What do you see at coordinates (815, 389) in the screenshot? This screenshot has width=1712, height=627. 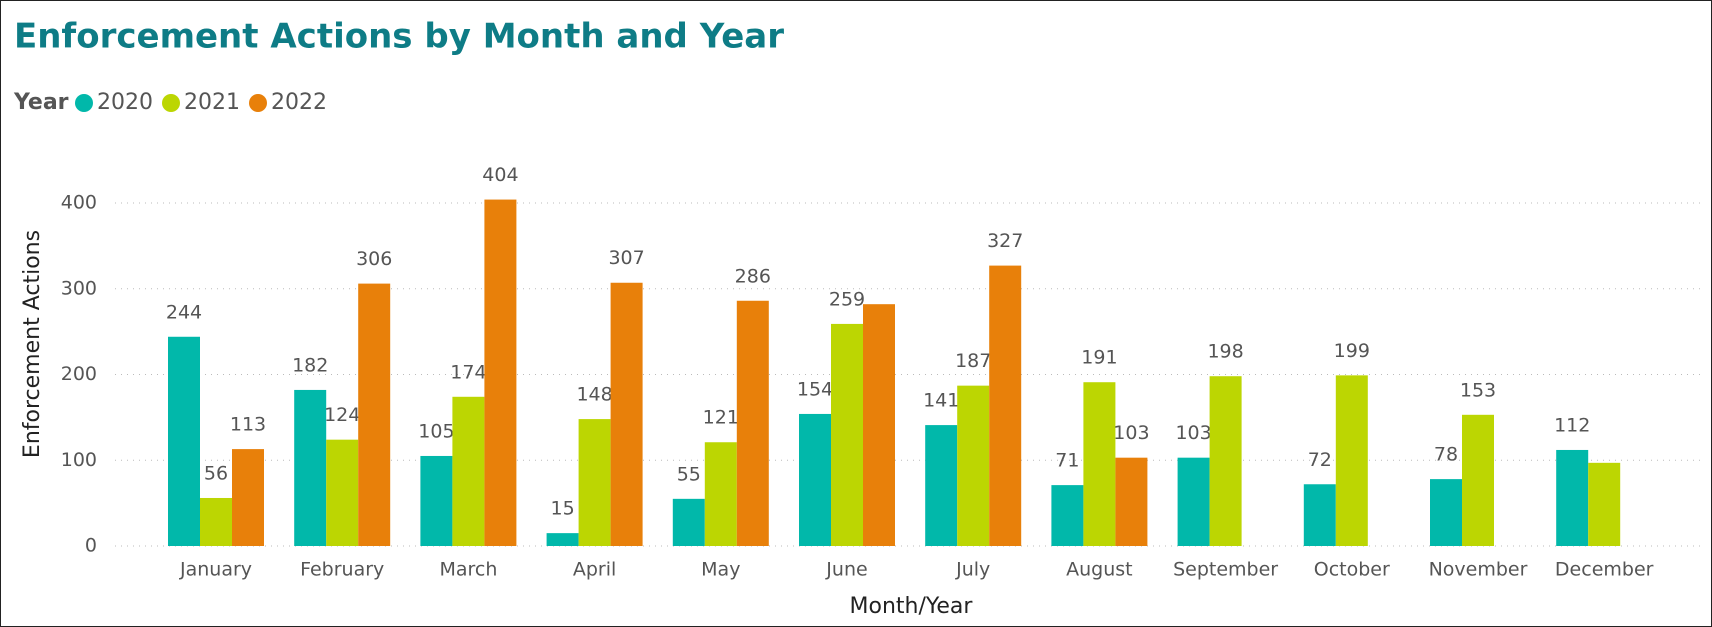 I see `value-label: 154` at bounding box center [815, 389].